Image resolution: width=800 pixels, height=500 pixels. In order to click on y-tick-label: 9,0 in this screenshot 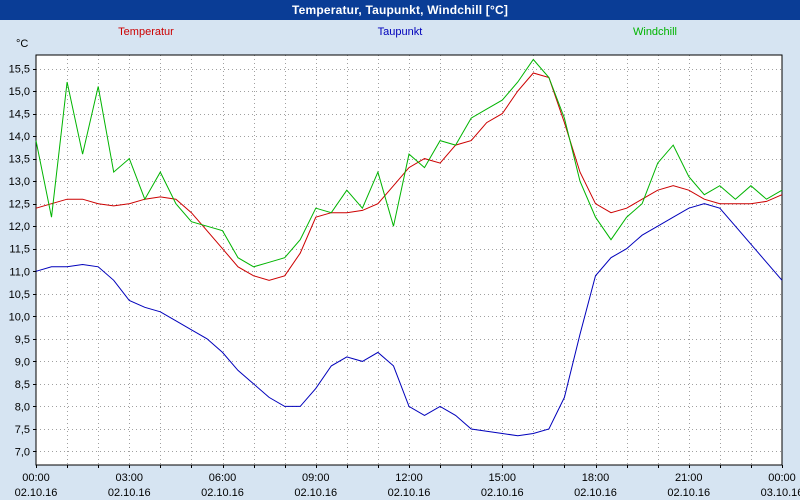, I will do `click(22, 362)`.